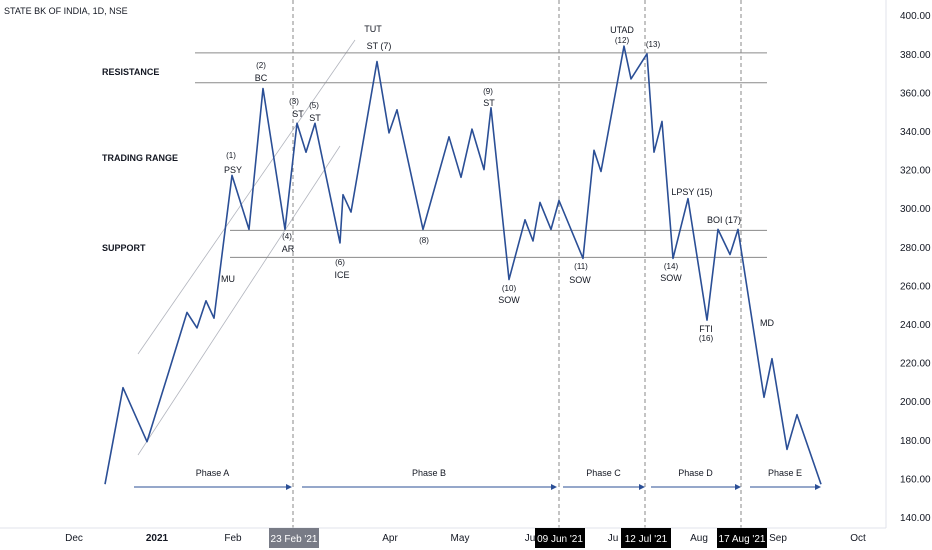 The width and height of the screenshot is (932, 550). I want to click on annotation-label: (4), so click(287, 236).